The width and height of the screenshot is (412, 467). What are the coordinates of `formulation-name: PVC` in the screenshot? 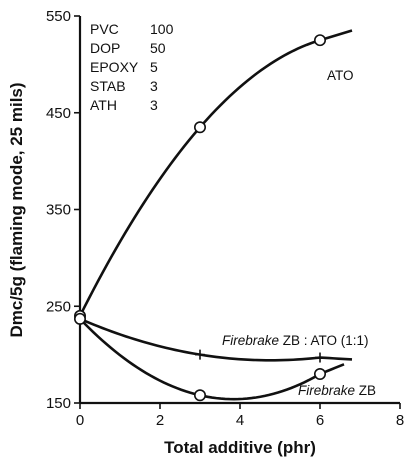 It's located at (104, 29).